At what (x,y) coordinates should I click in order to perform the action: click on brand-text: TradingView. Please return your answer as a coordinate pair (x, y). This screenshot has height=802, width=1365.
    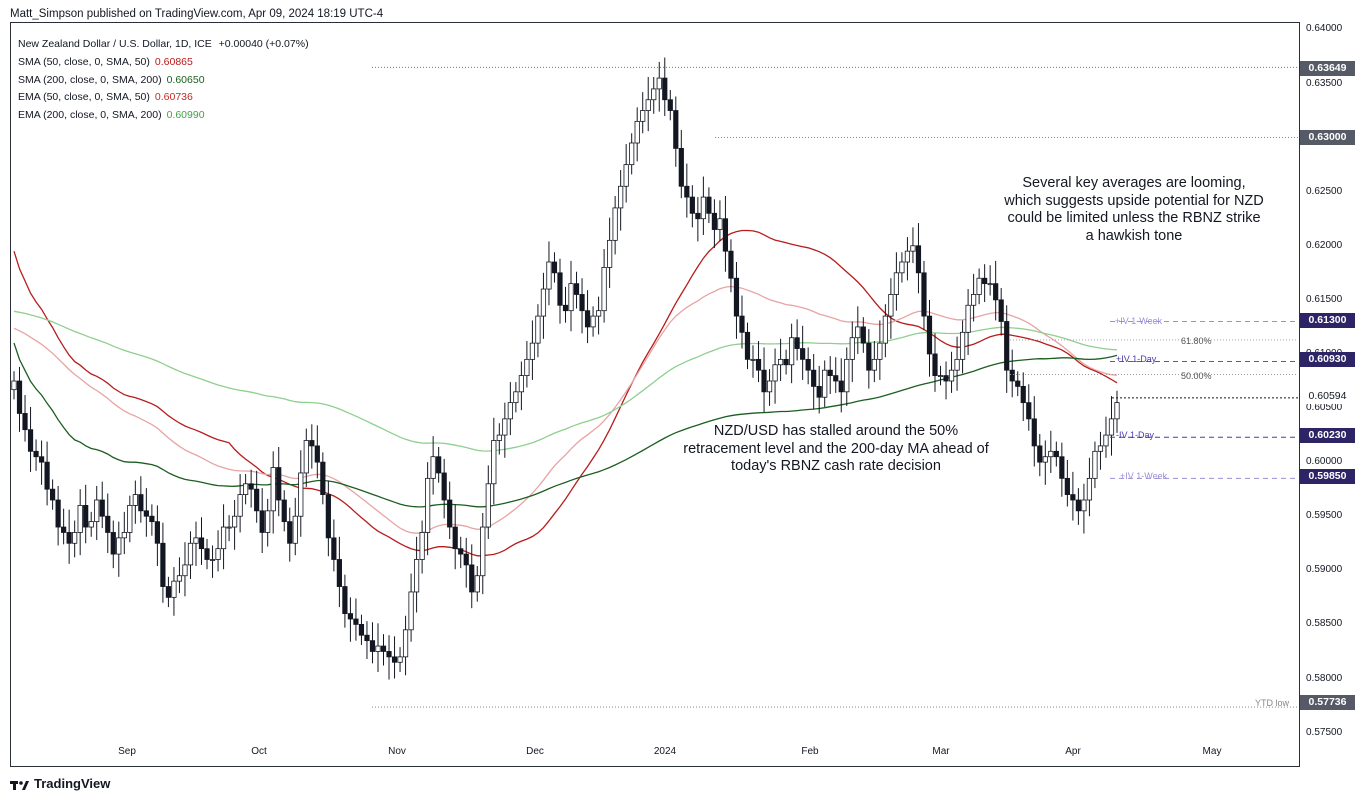
    Looking at the image, I should click on (72, 783).